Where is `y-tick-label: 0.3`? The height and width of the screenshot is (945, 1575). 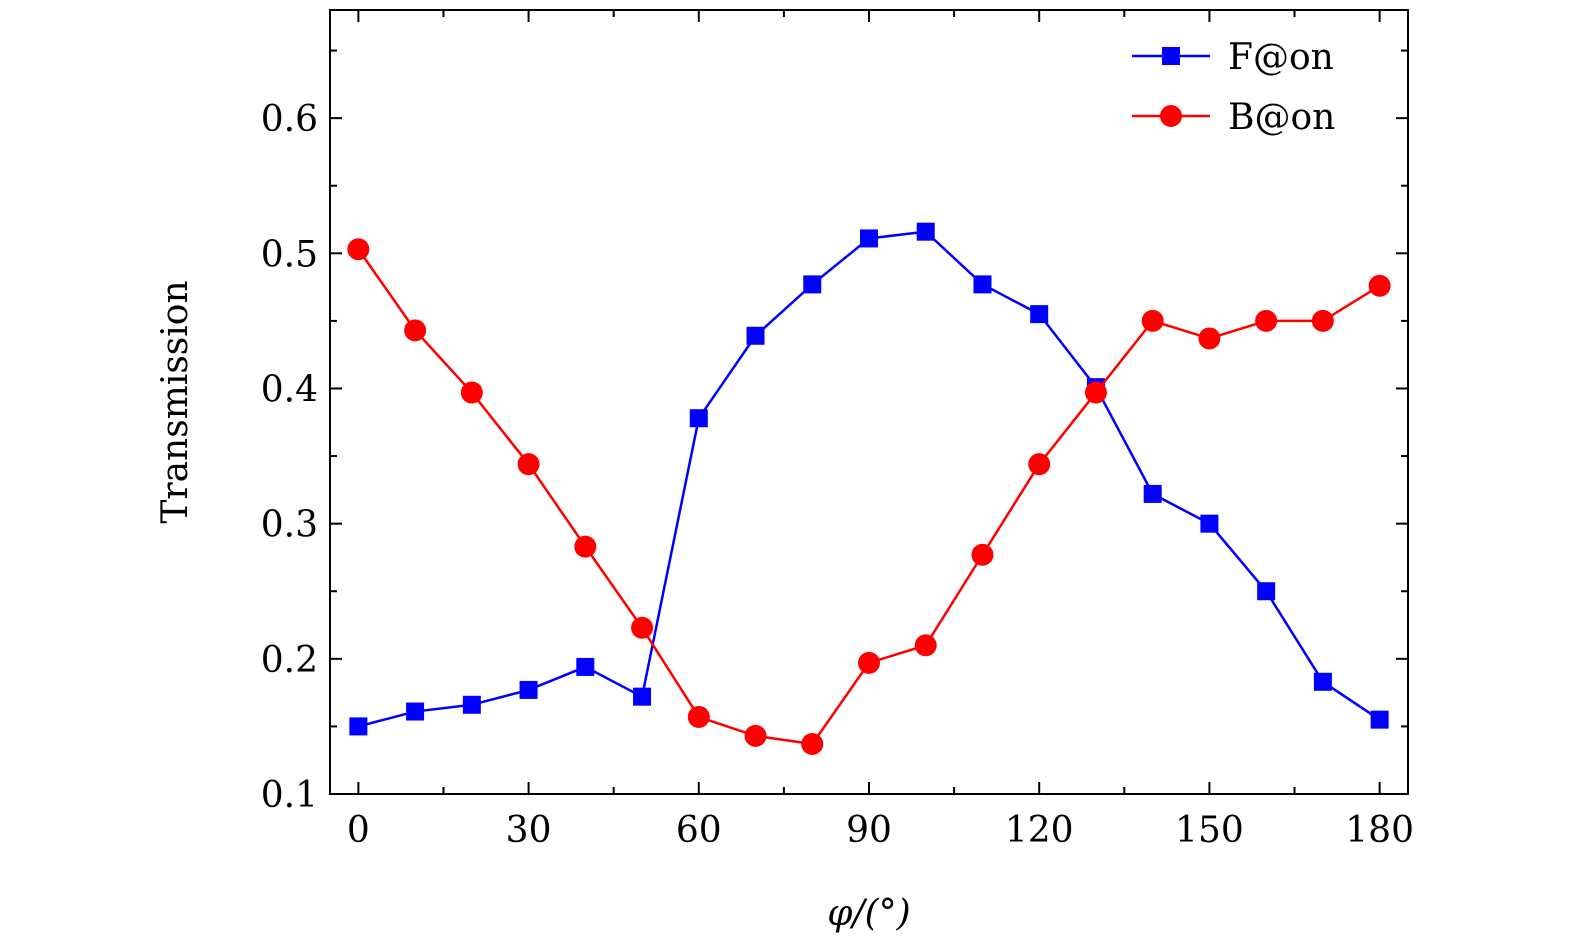 y-tick-label: 0.3 is located at coordinates (289, 525).